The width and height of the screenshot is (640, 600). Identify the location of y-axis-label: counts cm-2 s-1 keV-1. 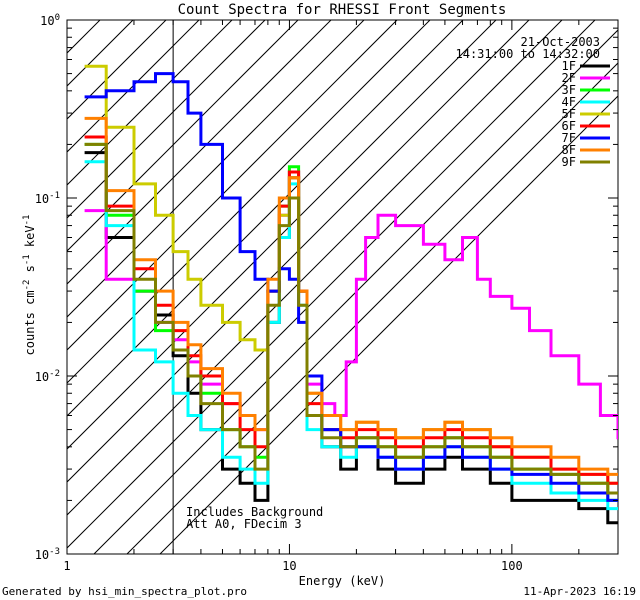
(29, 285).